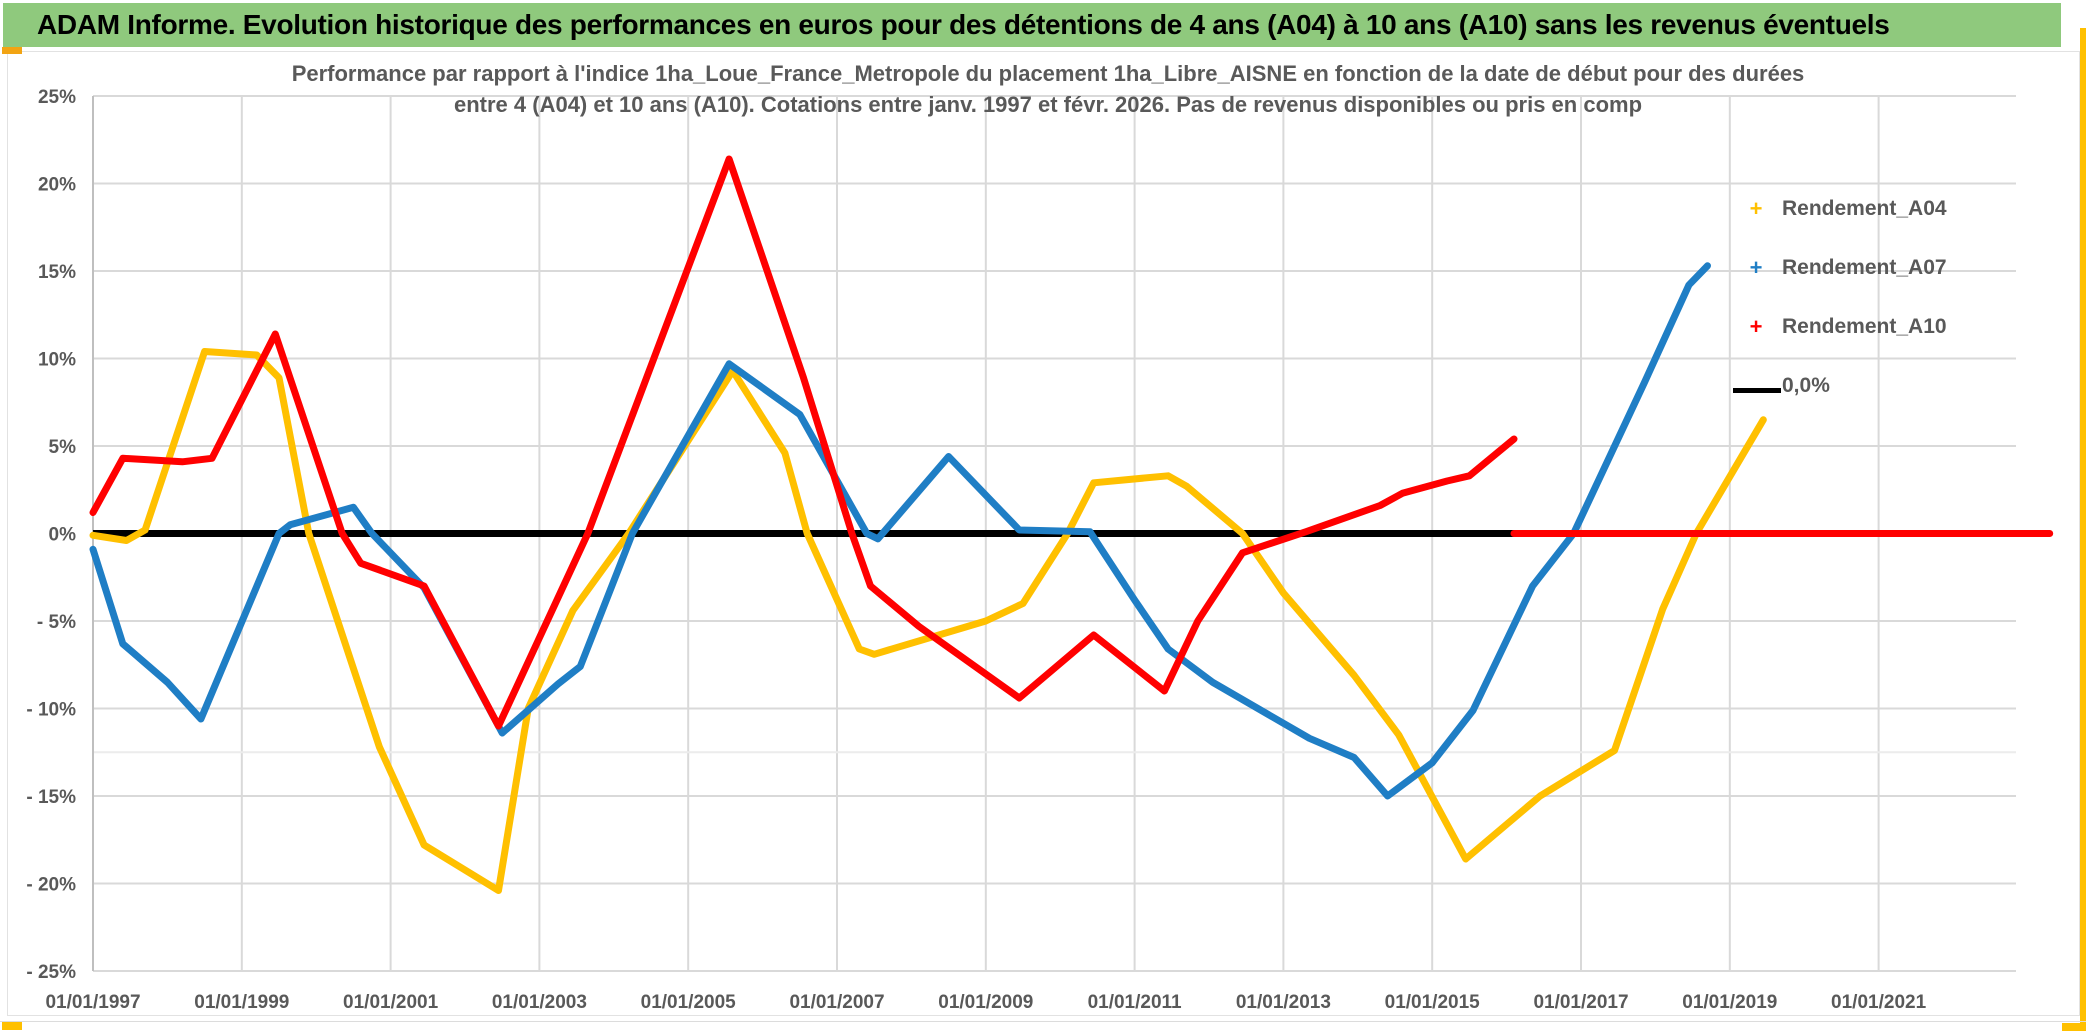  I want to click on right-edge-strip, so click(2083, 529).